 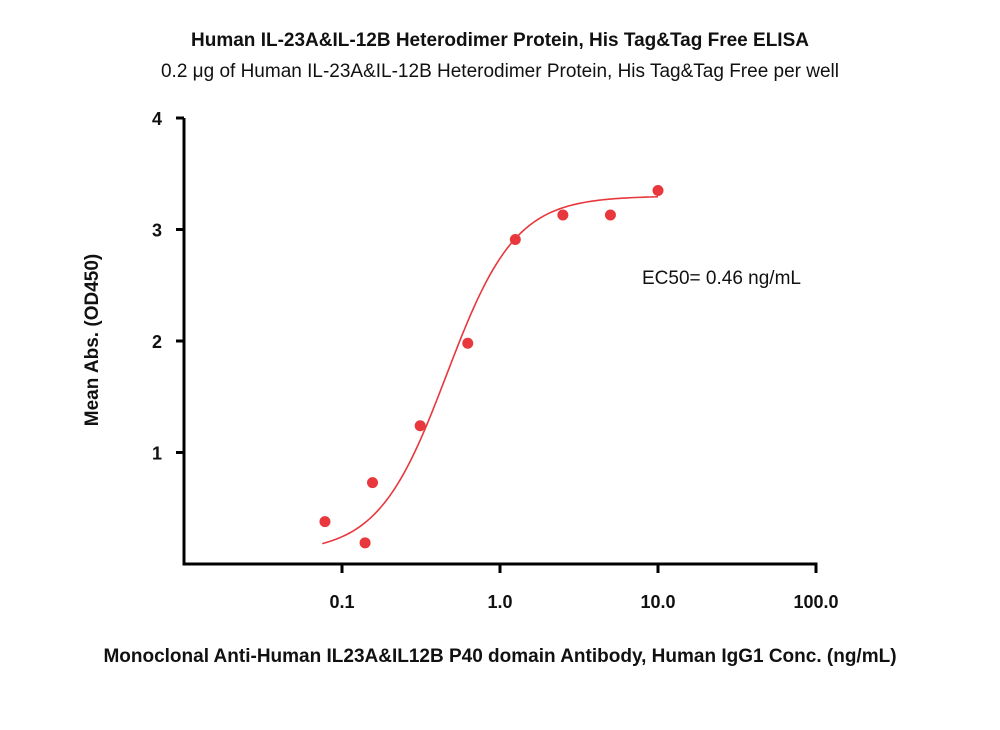 What do you see at coordinates (815, 602) in the screenshot?
I see `x-tick-label: 100.0` at bounding box center [815, 602].